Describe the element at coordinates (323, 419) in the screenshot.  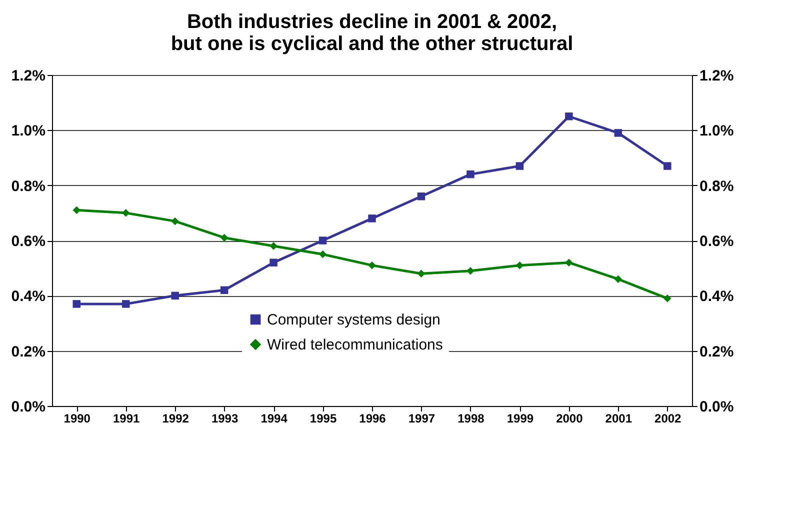
I see `x-tick-label: 1995` at that location.